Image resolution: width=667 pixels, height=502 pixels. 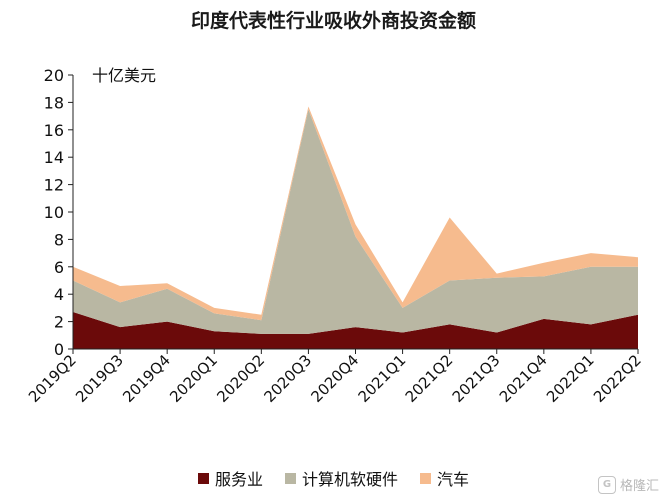 I want to click on watermark: G 格隆汇, so click(x=628, y=484).